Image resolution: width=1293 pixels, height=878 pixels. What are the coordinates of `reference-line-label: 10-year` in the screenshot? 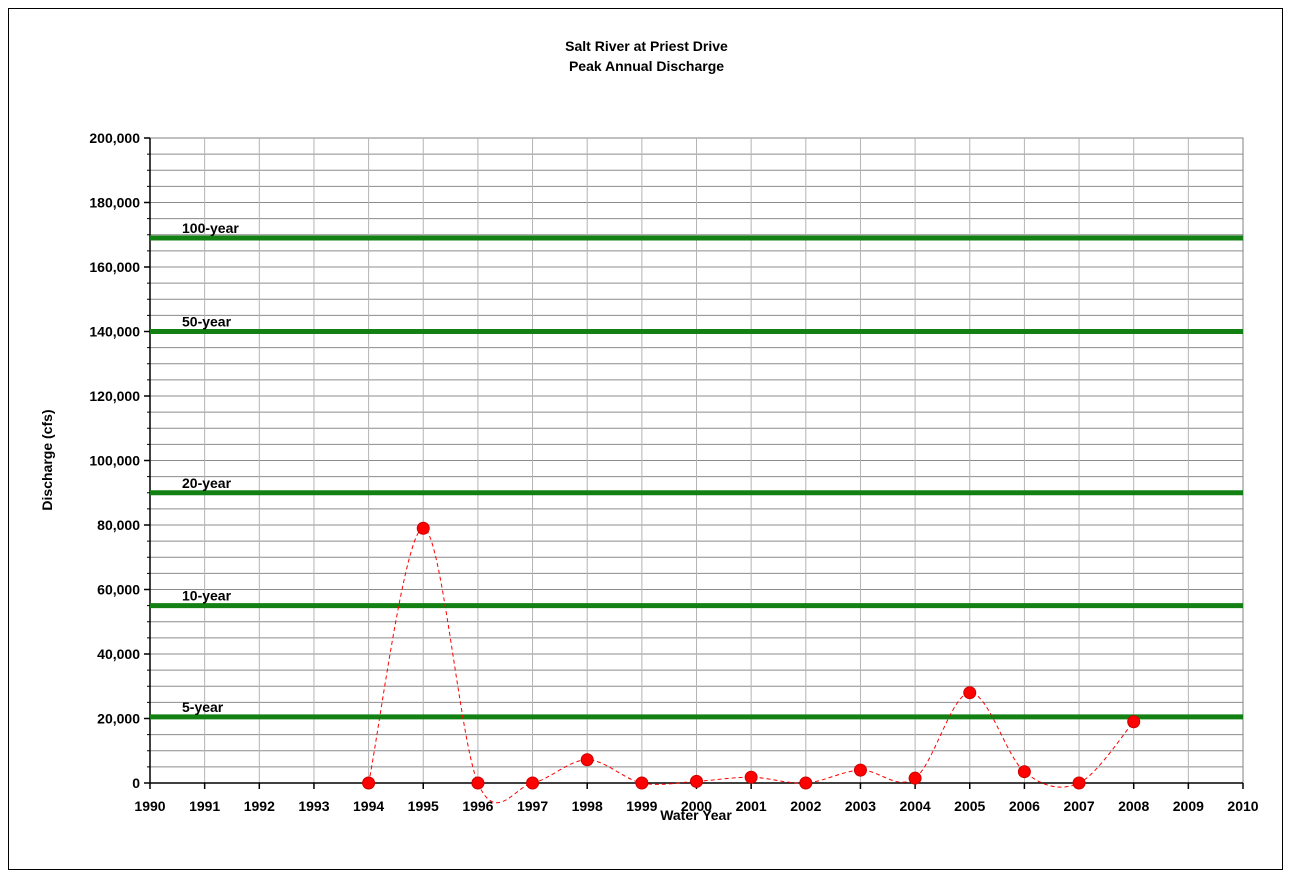 It's located at (207, 596).